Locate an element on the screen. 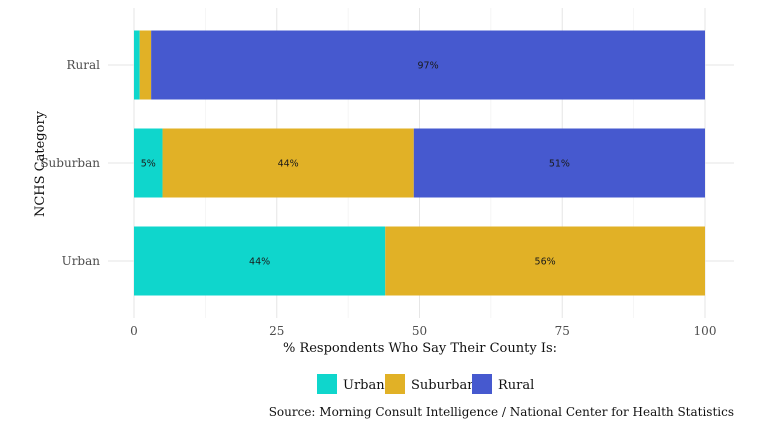  x-tick-labels: 0 25 50 75 100 is located at coordinates (423, 331).